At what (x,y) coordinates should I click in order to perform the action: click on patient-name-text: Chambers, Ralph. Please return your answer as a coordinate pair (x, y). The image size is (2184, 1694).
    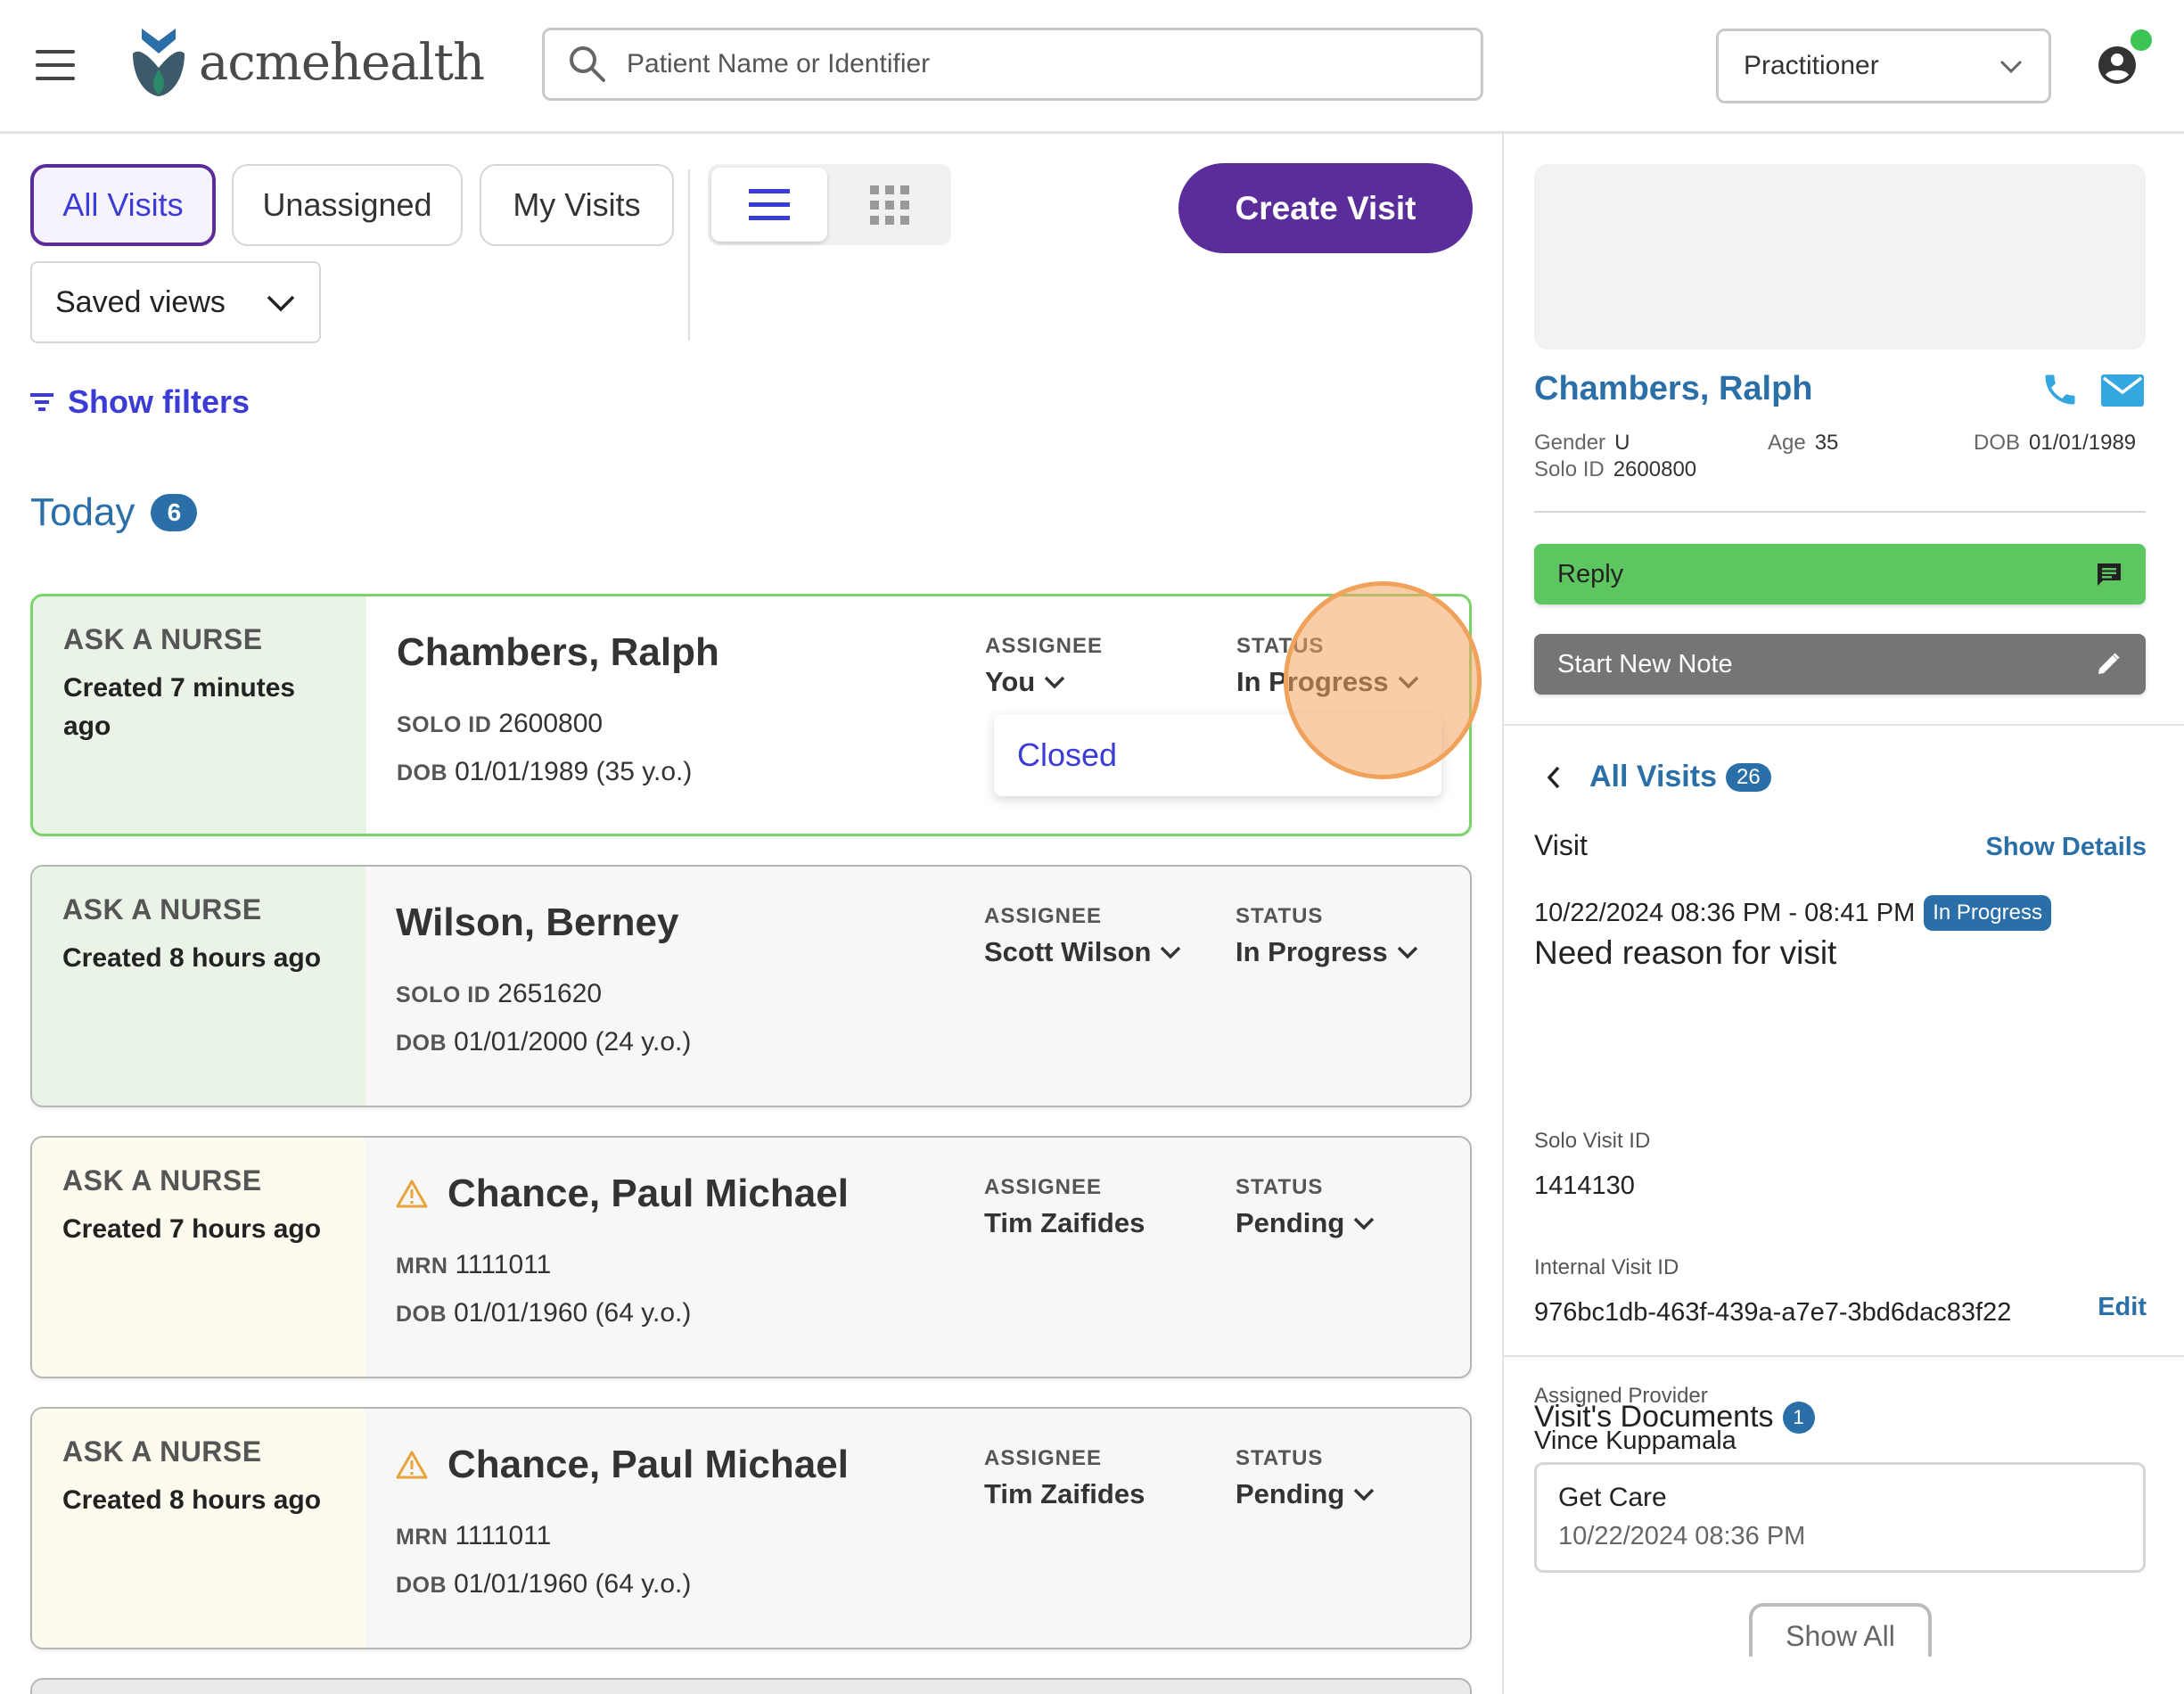
    Looking at the image, I should click on (558, 652).